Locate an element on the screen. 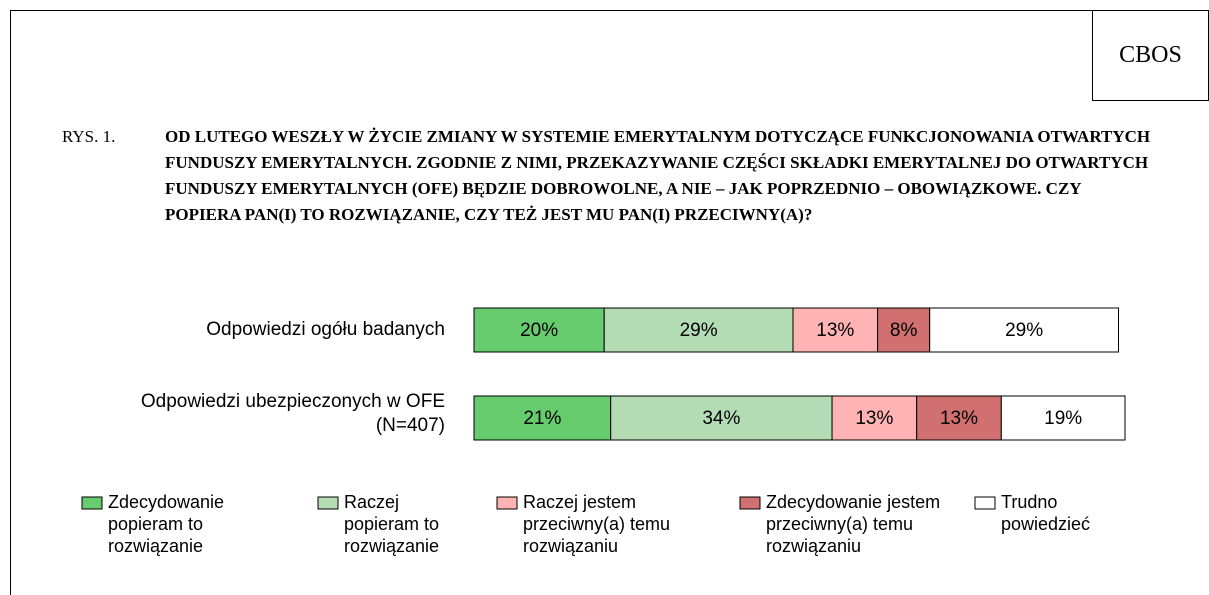 The image size is (1209, 595). category-label: Odpowiedzi ubezpieczonych w OFE (N=407) is located at coordinates (292, 413).